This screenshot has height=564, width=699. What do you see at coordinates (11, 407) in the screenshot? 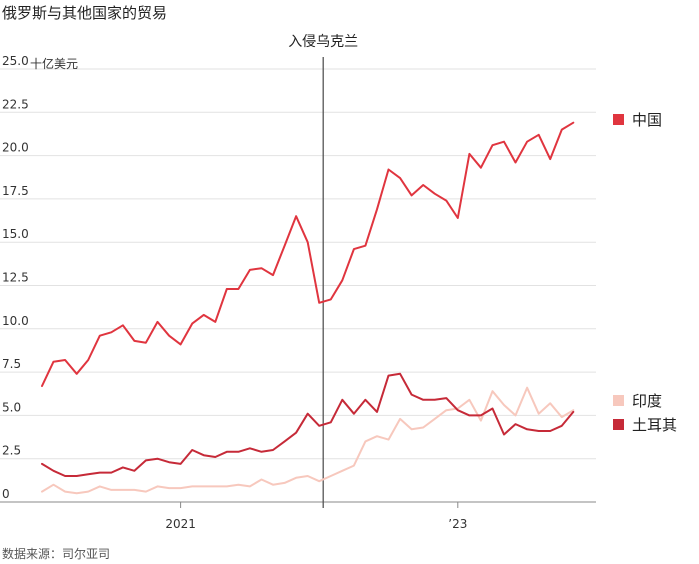
I see `y-tick-label: 5.0` at bounding box center [11, 407].